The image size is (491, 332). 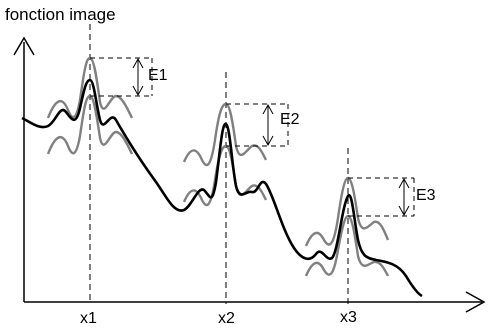 I want to click on error-label-e3: E3, so click(x=426, y=195).